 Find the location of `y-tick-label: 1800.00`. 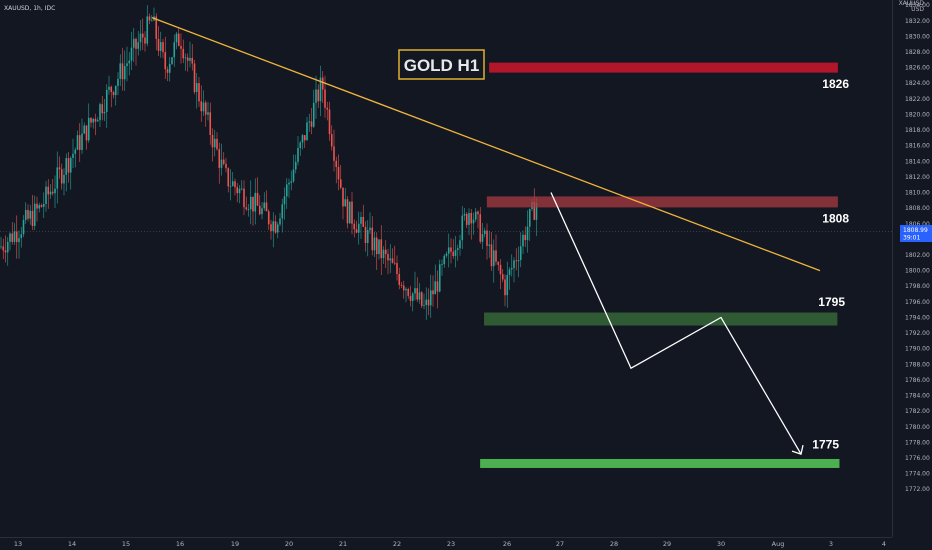

y-tick-label: 1800.00 is located at coordinates (917, 271).